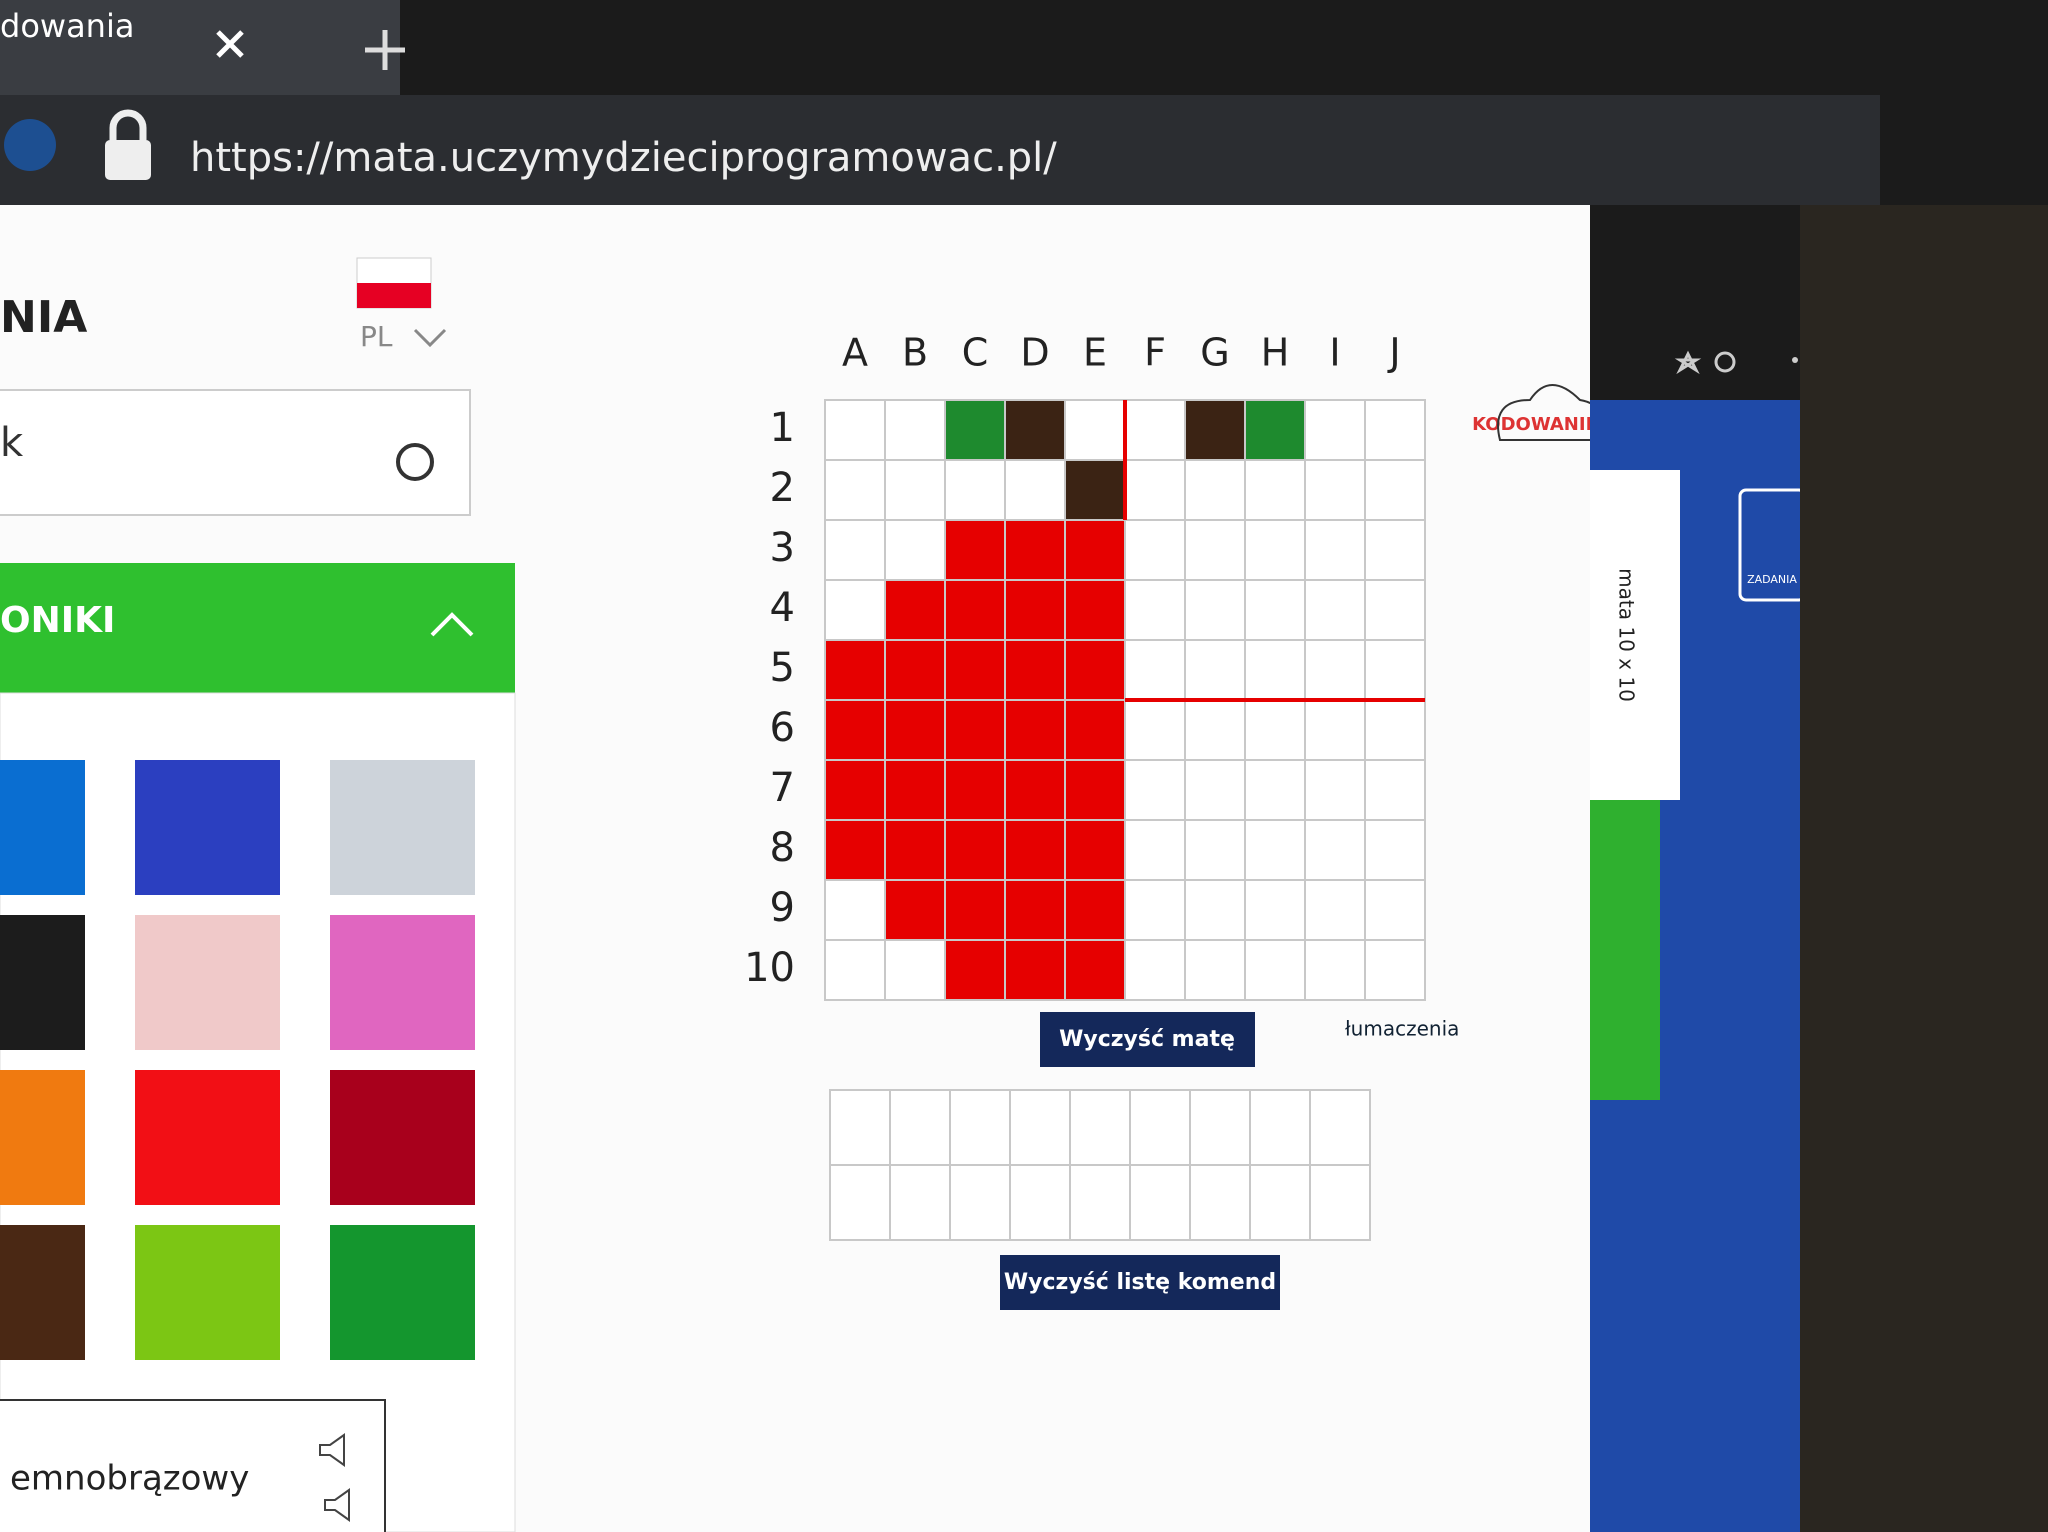 Image resolution: width=2048 pixels, height=1532 pixels. Describe the element at coordinates (200, 47) in the screenshot. I see `tab` at that location.